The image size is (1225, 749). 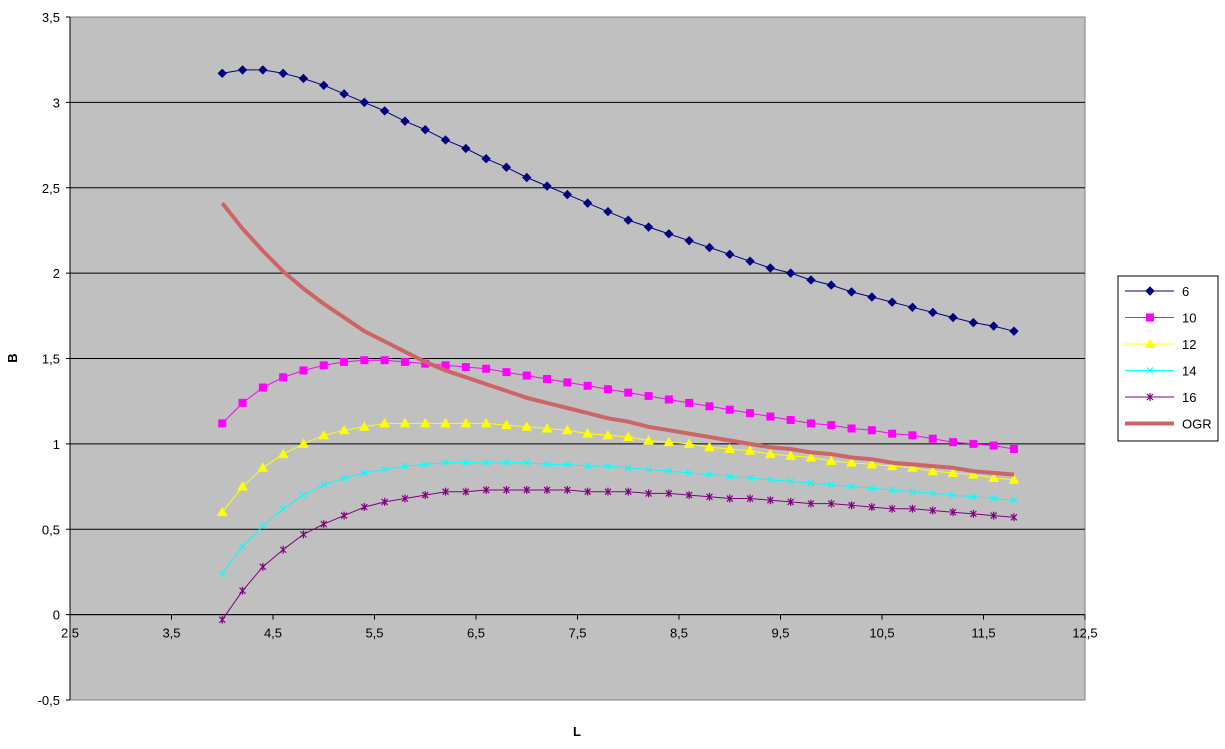 I want to click on legend-label: OGR, so click(x=1197, y=424).